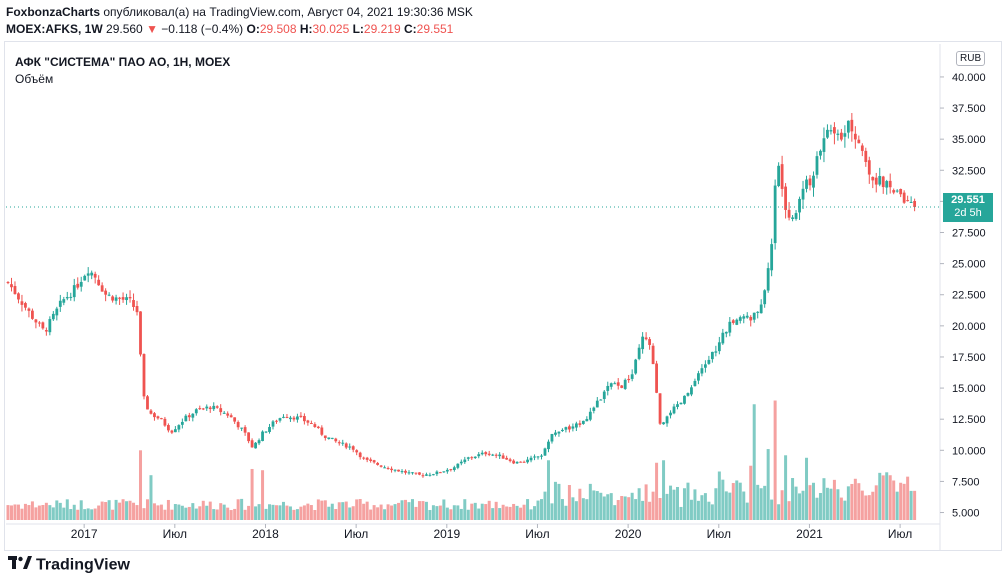  I want to click on author-name: FoxbonzaCharts, so click(53, 12).